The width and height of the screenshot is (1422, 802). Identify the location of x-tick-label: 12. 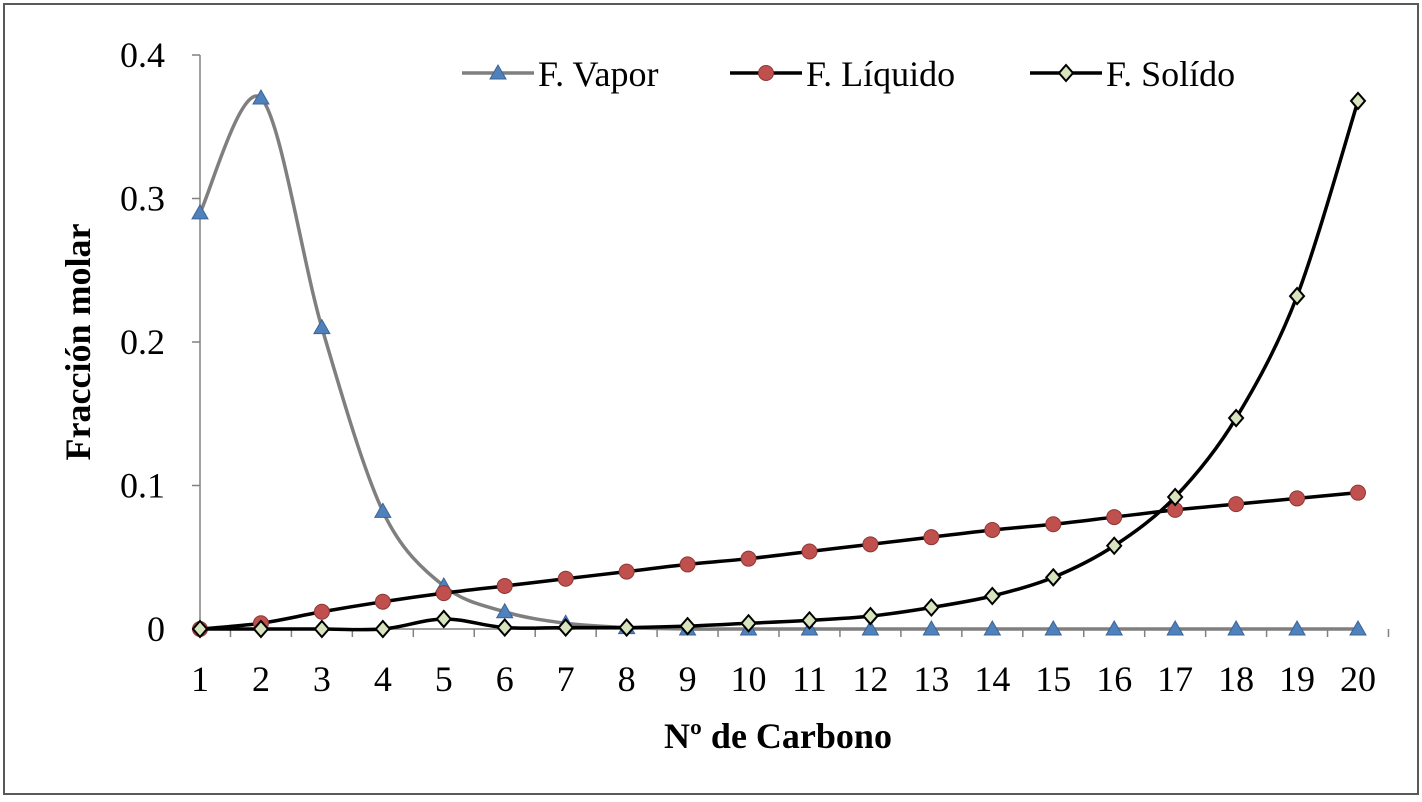
(870, 679).